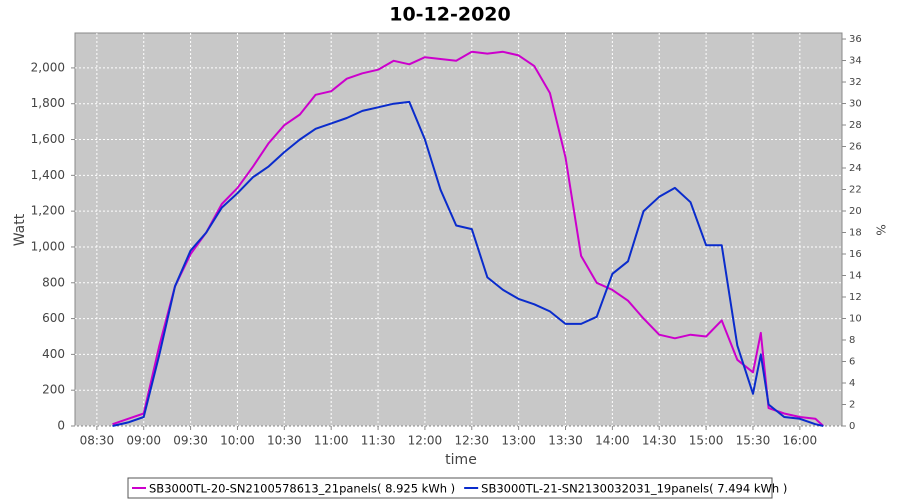 The height and width of the screenshot is (500, 900). Describe the element at coordinates (53, 318) in the screenshot. I see `y-tick-label: 600` at that location.